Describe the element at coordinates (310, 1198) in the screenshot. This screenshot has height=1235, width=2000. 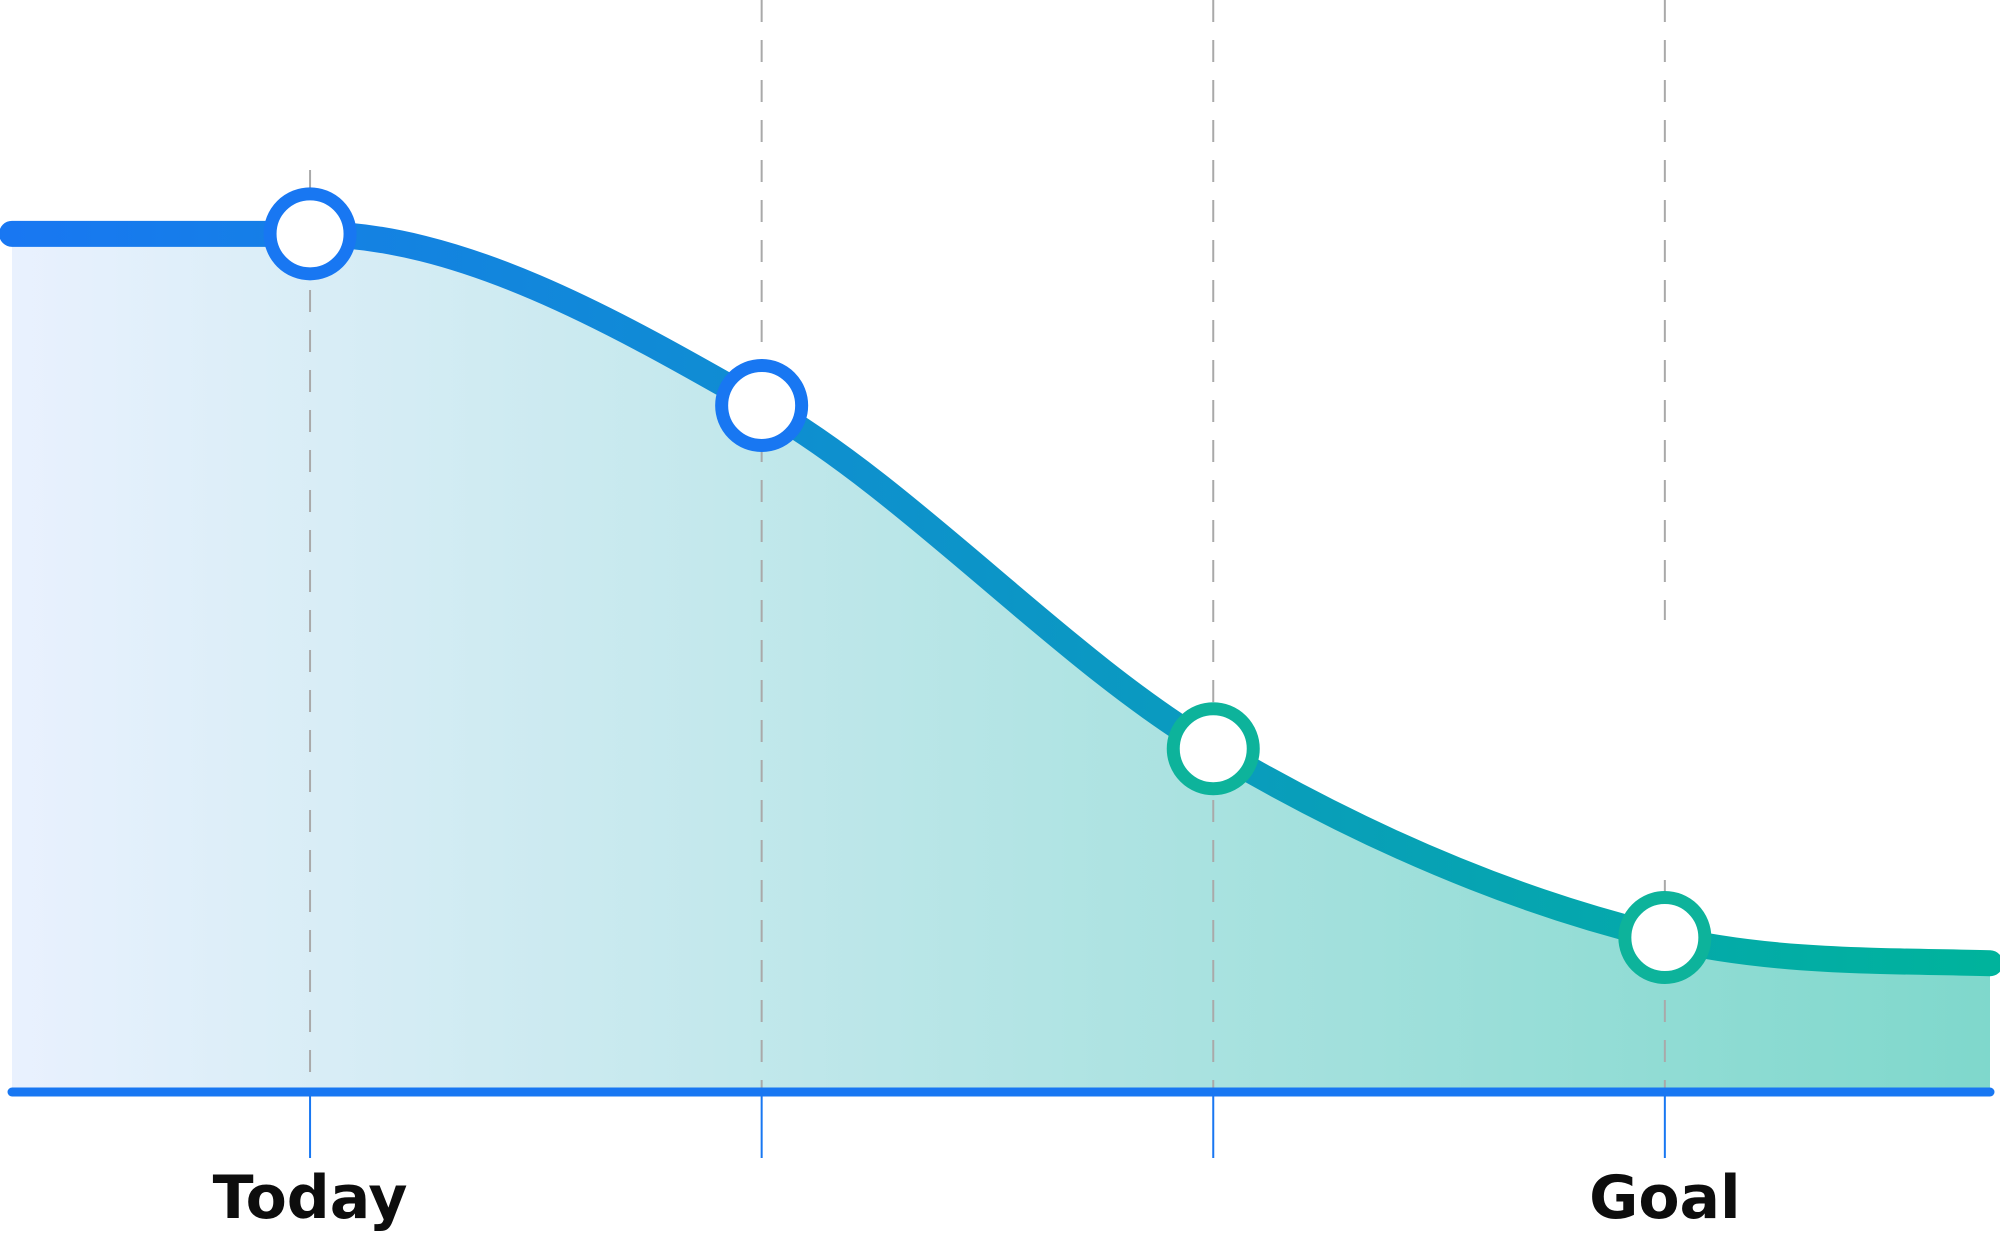
I see `x-tick-label: Today` at that location.